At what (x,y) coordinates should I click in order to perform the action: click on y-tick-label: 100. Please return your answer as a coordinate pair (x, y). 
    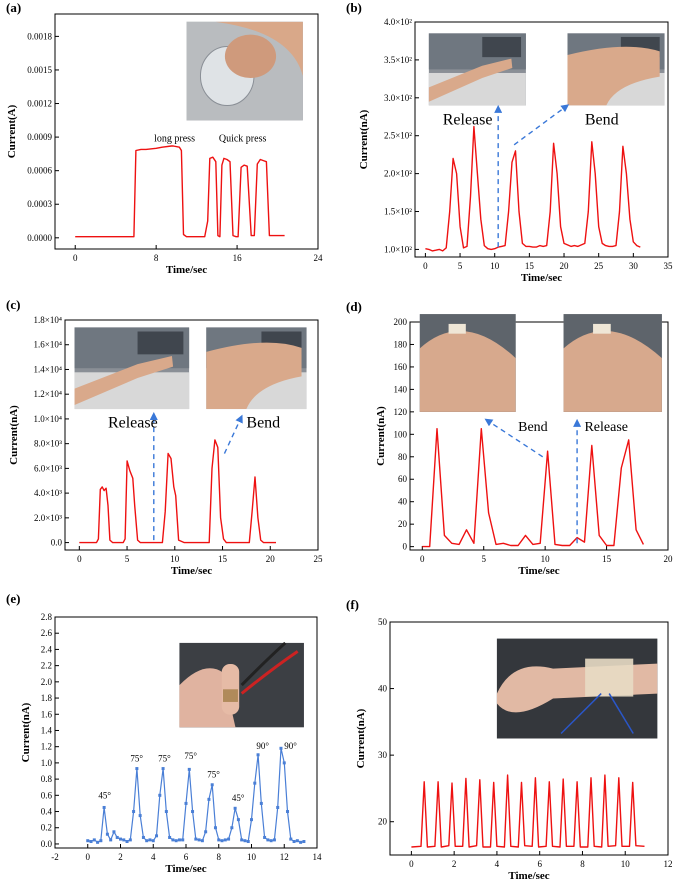
    Looking at the image, I should click on (401, 434).